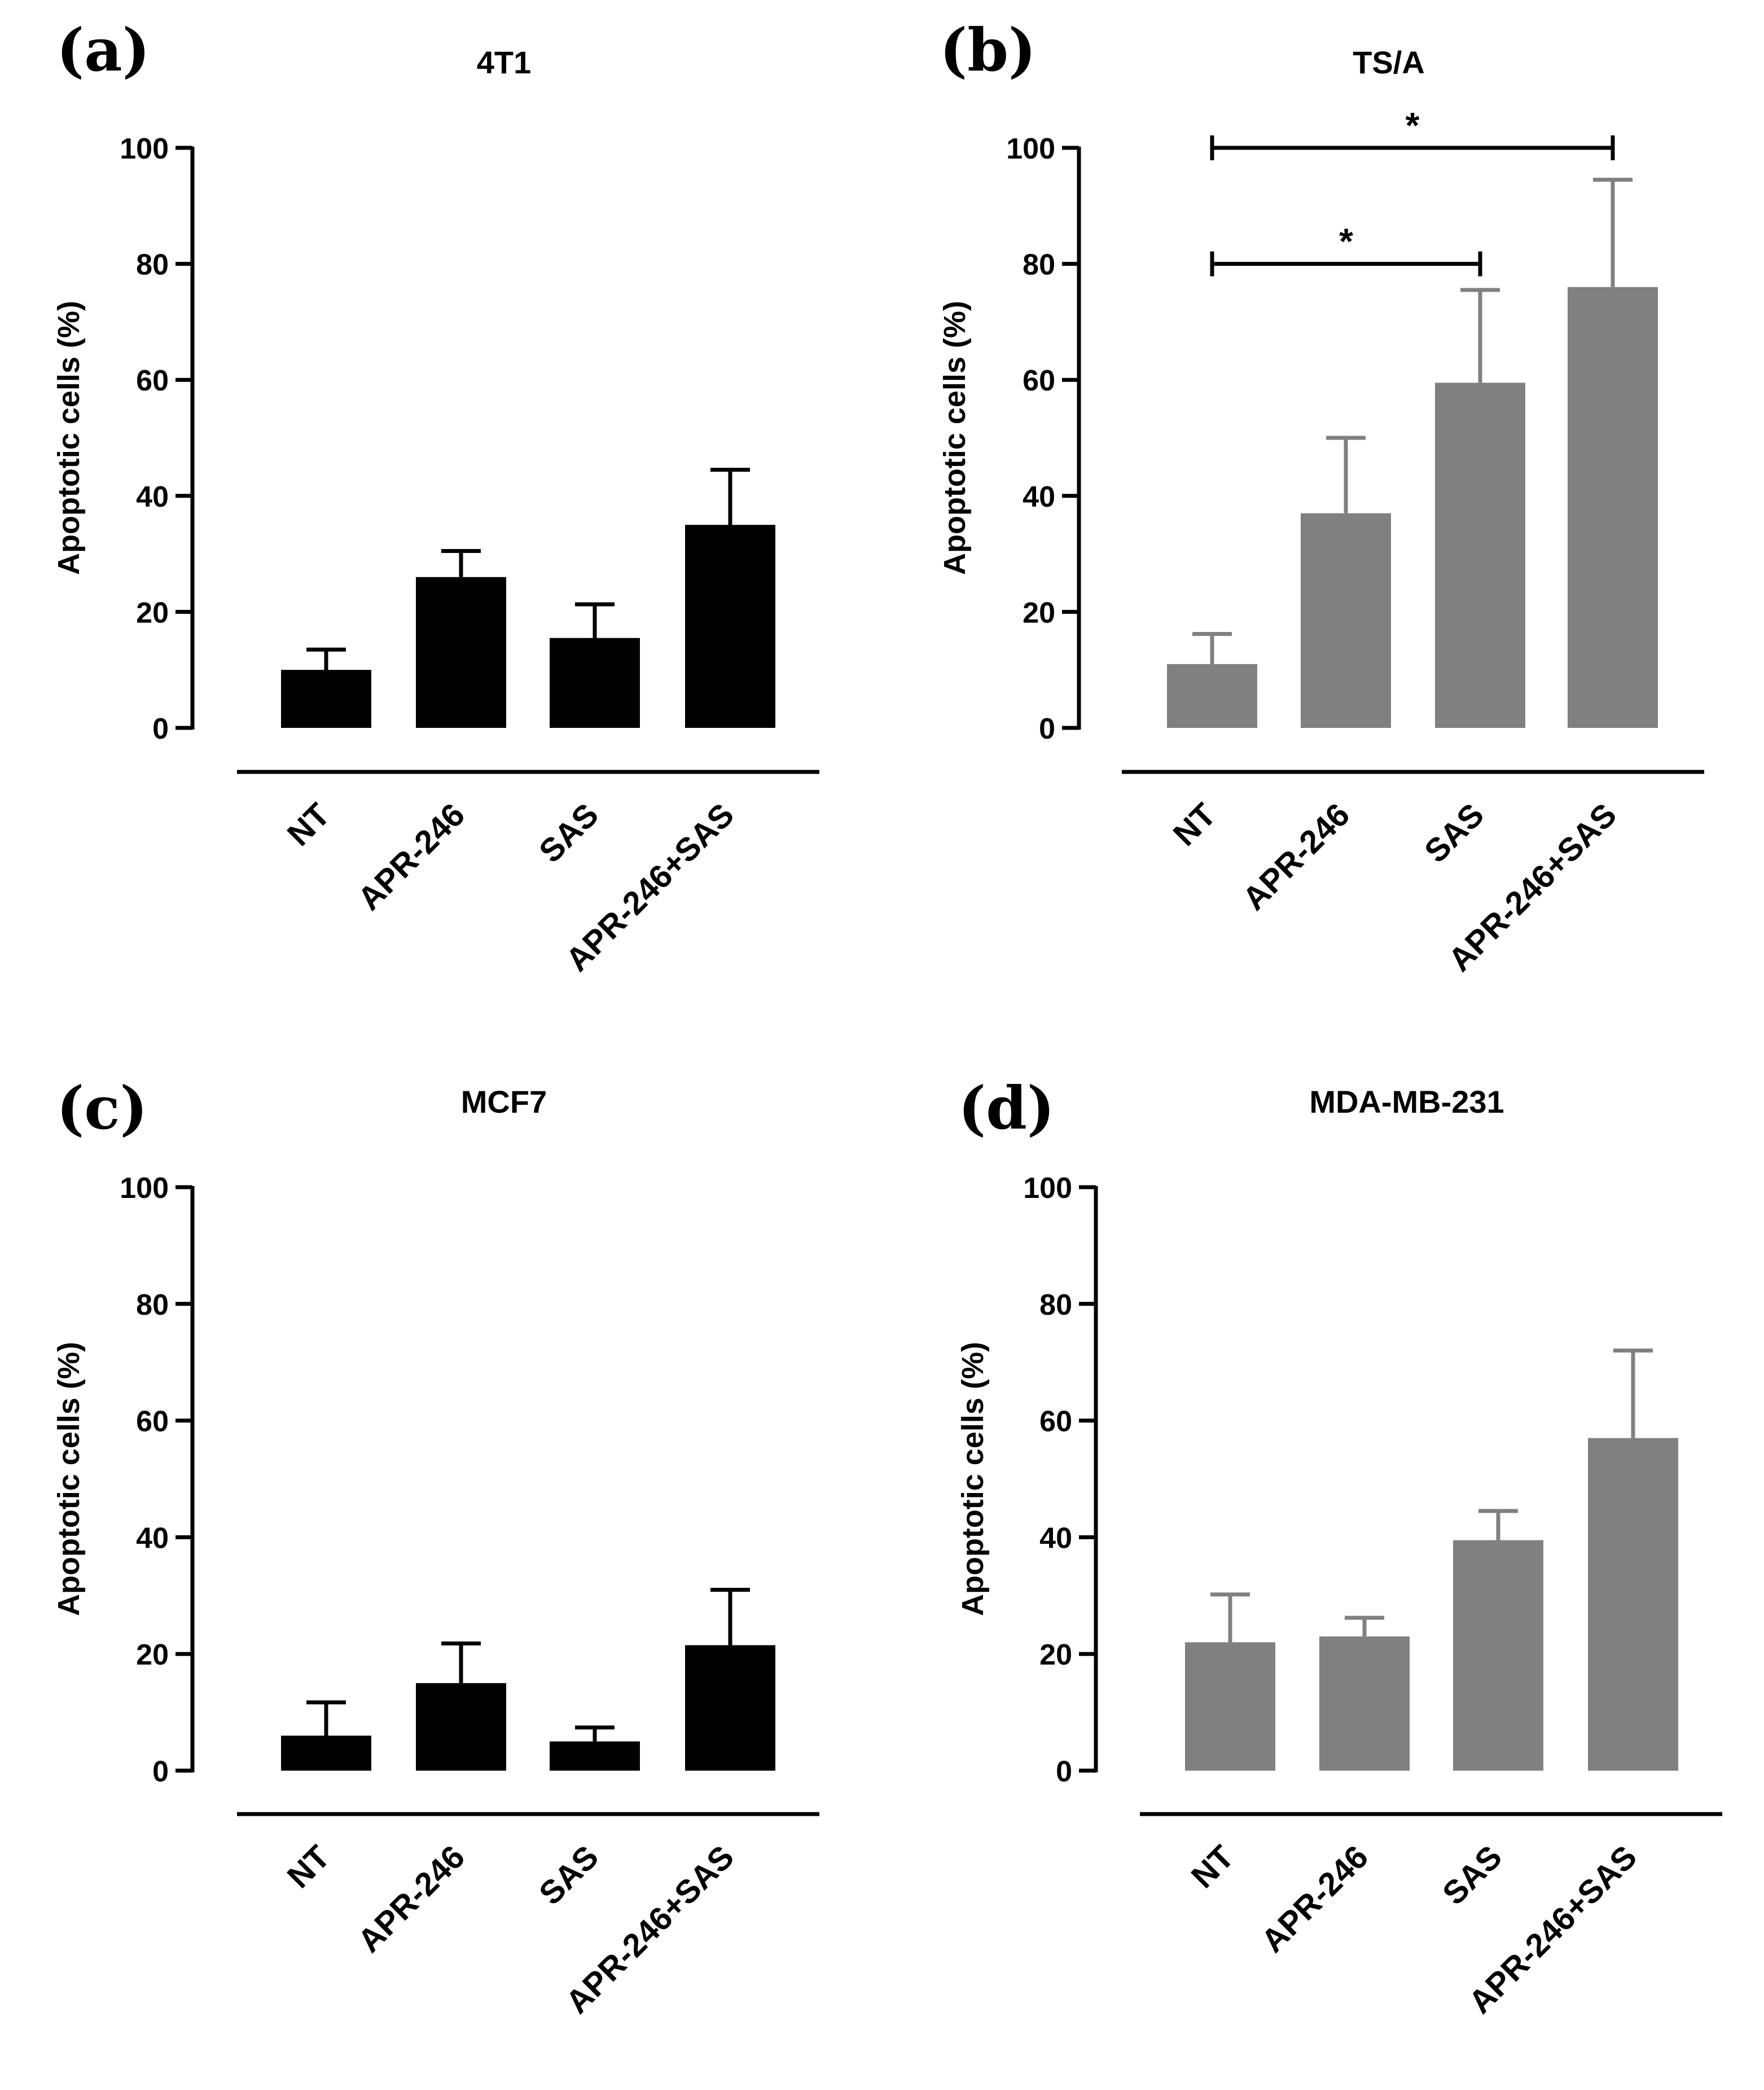 The height and width of the screenshot is (2090, 1764). What do you see at coordinates (1389, 63) in the screenshot?
I see `chart-title: TS/A` at bounding box center [1389, 63].